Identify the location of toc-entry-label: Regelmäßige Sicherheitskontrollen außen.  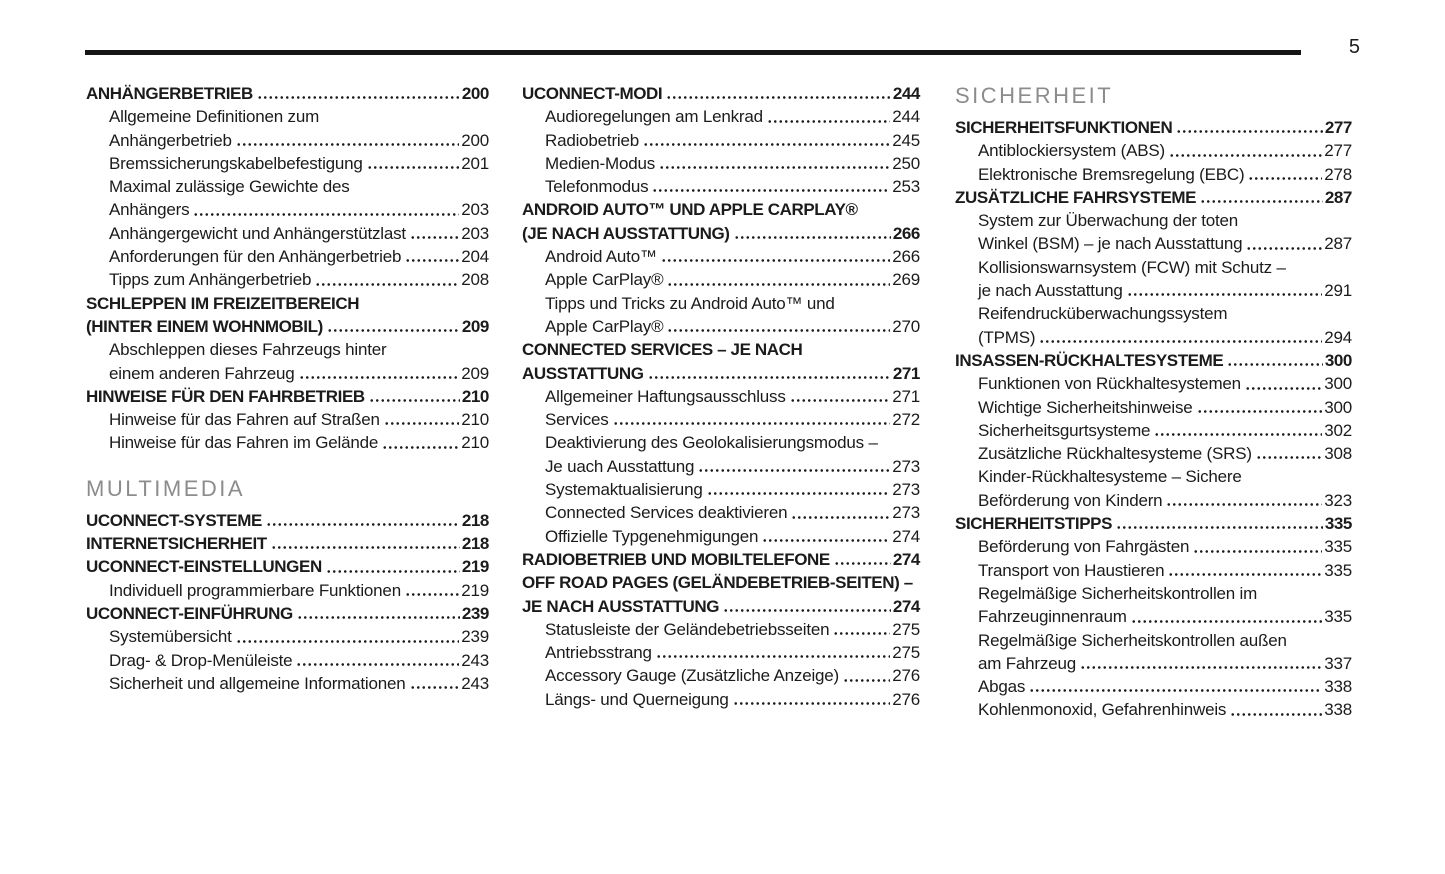
(1132, 640).